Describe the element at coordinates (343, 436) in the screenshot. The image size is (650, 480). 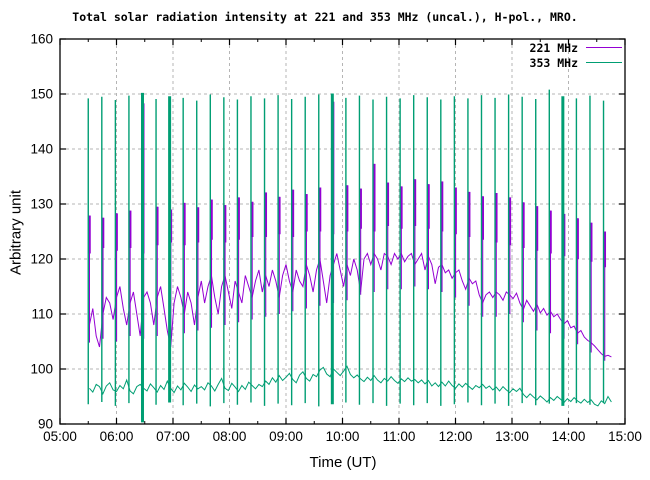
I see `x-tick-label: 10:00` at that location.